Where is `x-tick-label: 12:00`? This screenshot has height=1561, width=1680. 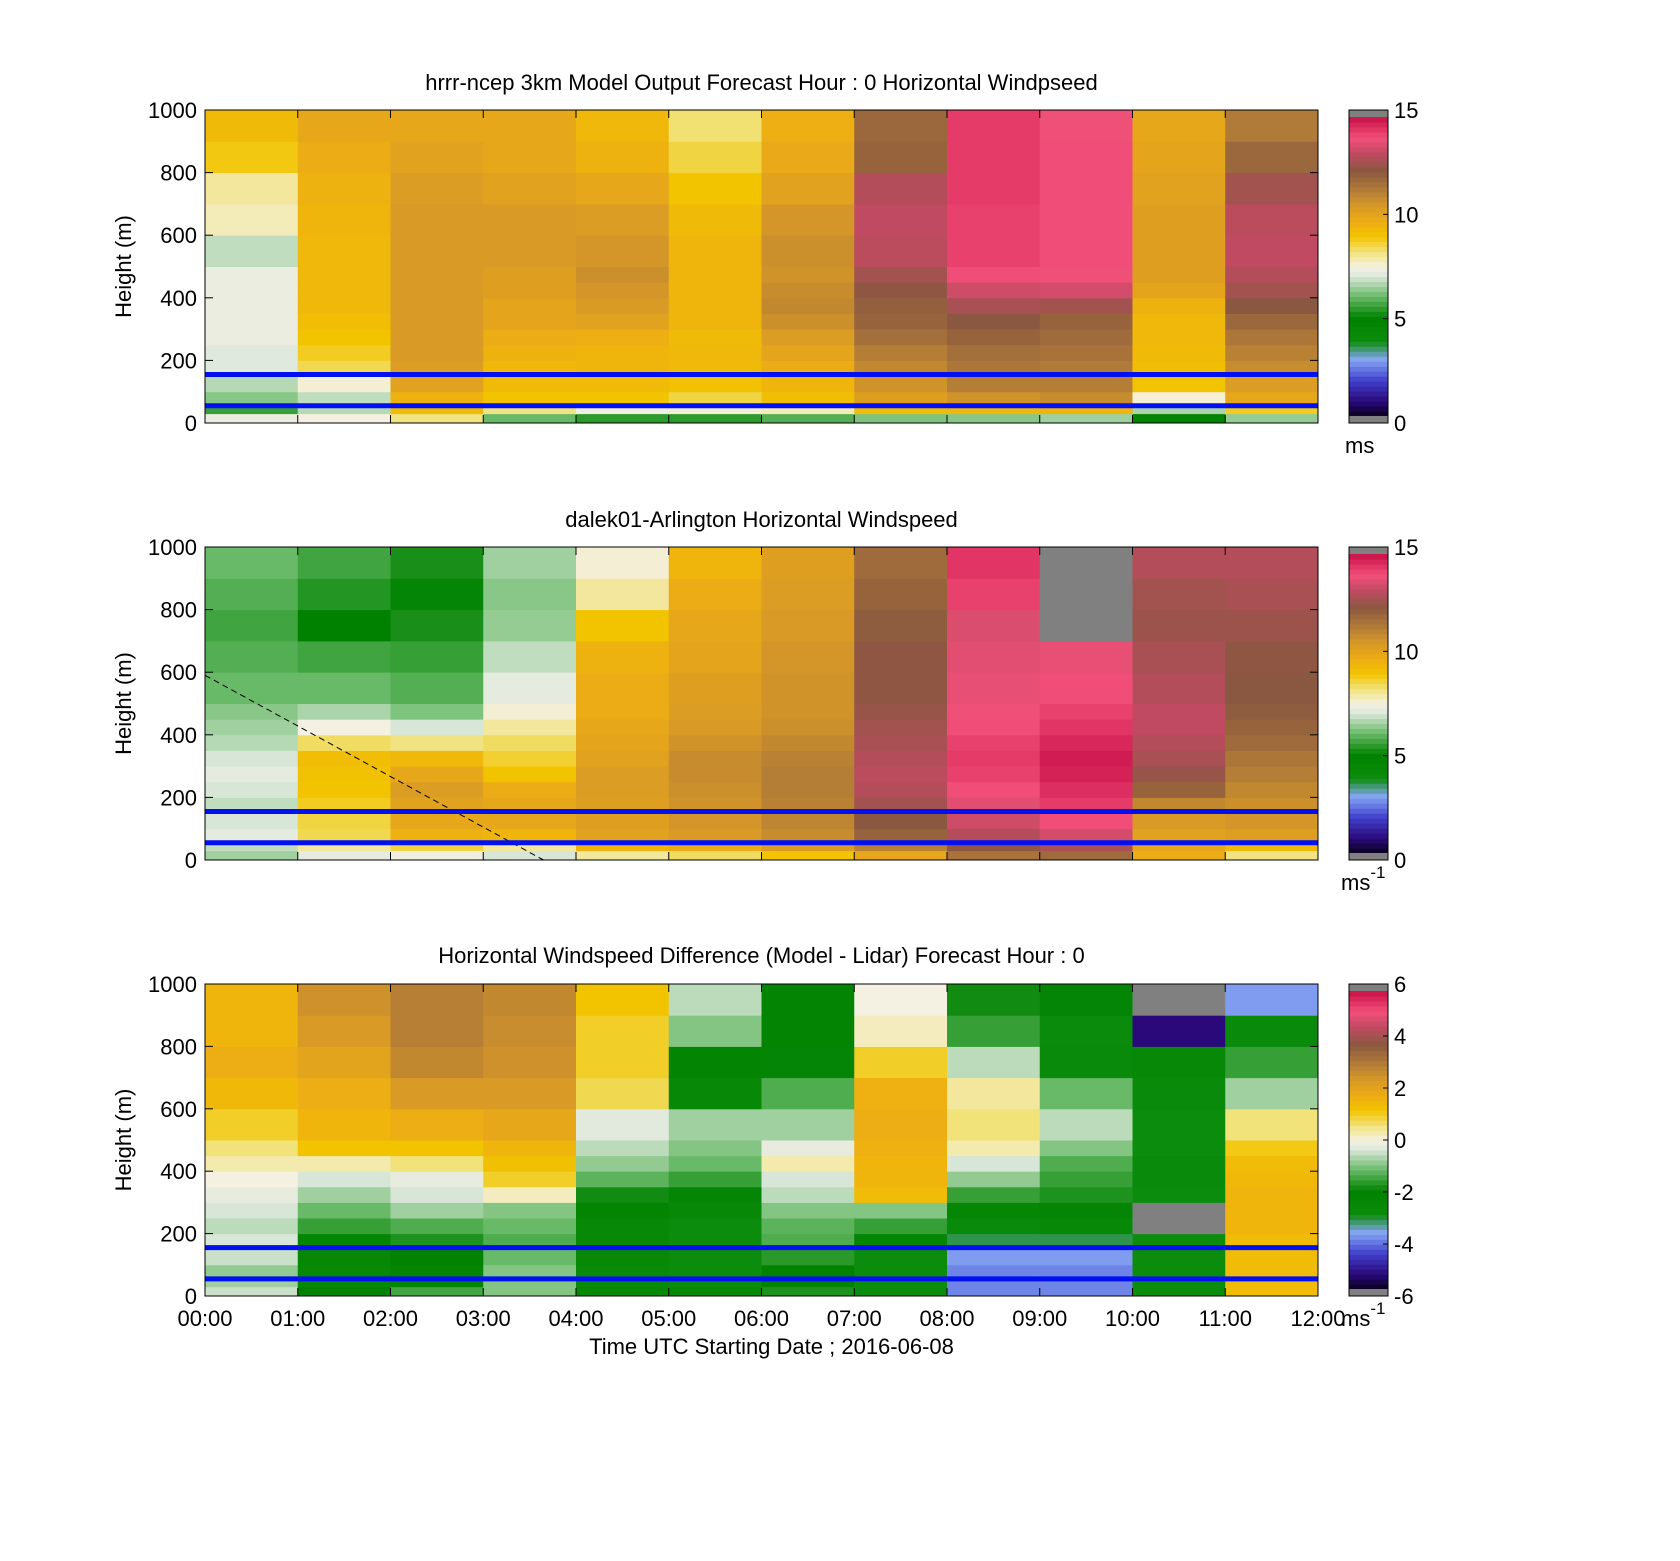
x-tick-label: 12:00 is located at coordinates (1317, 1318).